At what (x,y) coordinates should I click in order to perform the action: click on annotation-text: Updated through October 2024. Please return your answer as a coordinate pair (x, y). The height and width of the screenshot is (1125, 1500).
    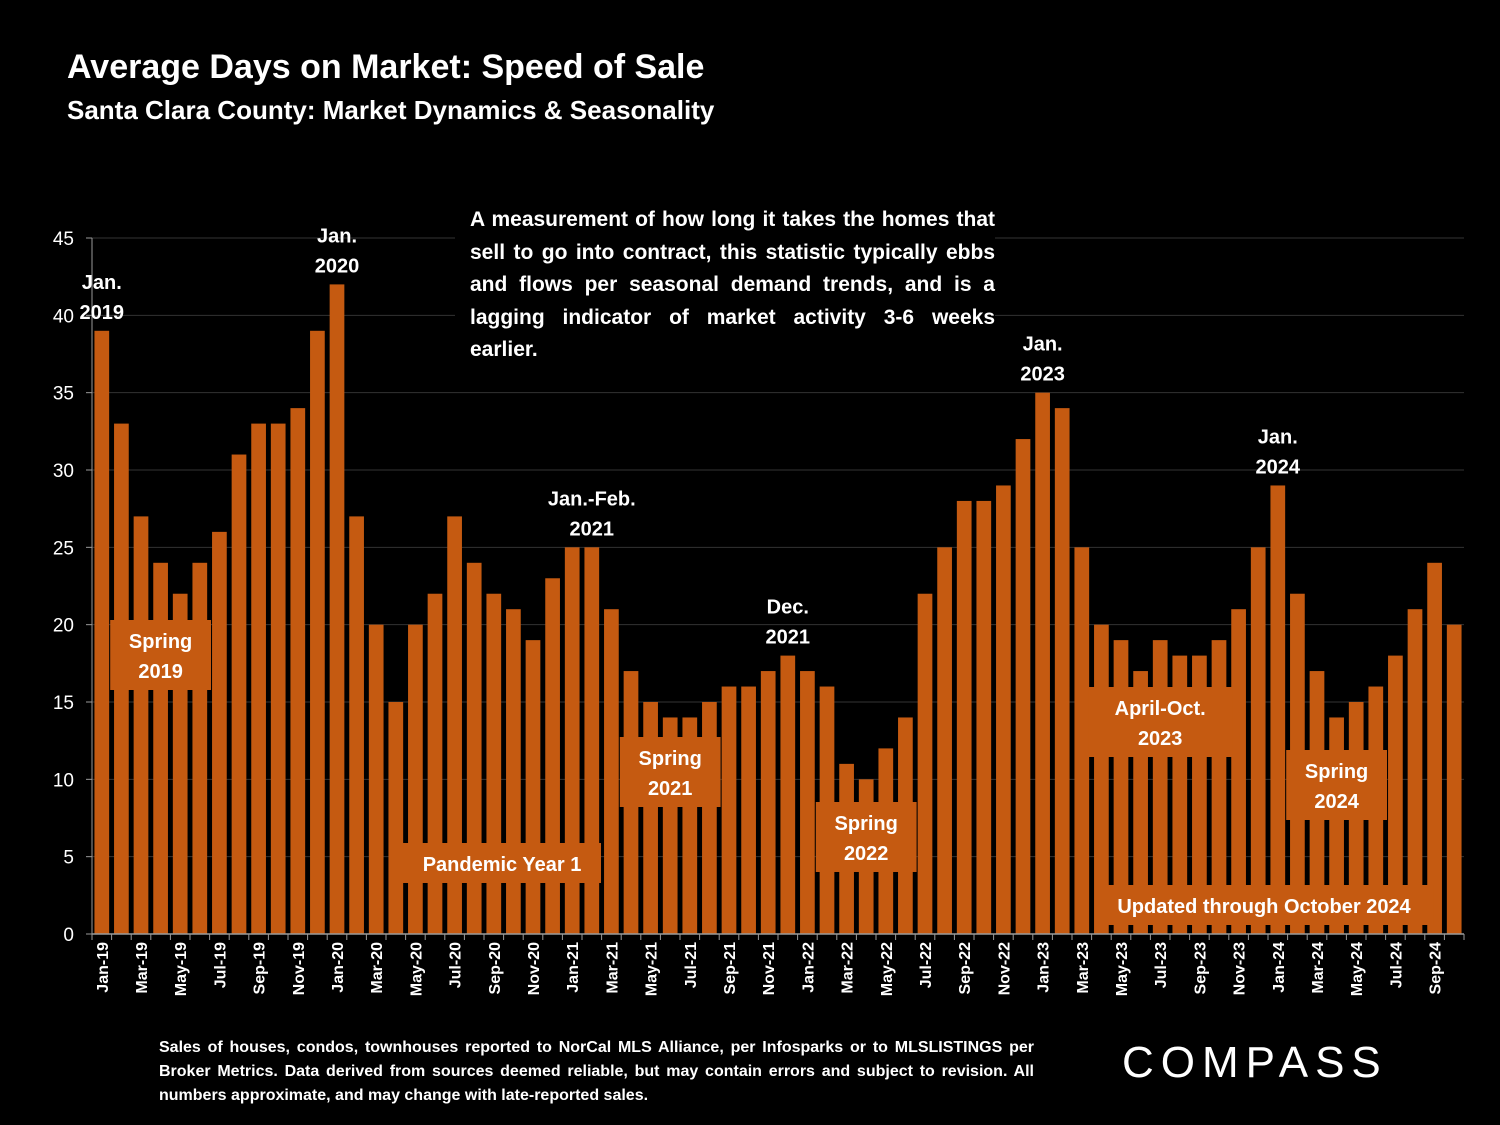
    Looking at the image, I should click on (1264, 907).